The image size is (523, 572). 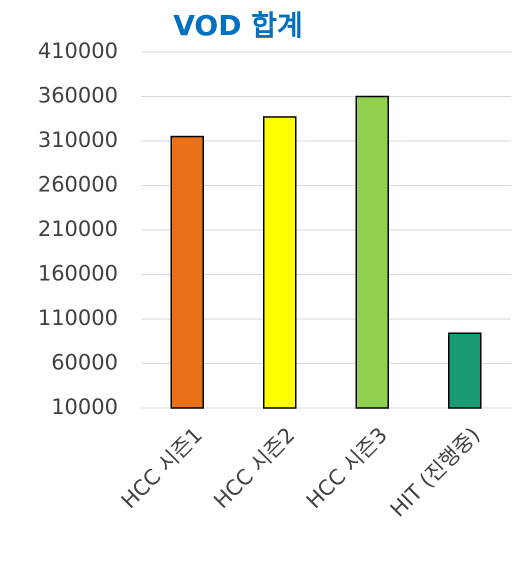 I want to click on y-tick-label: 110000, so click(x=78, y=318).